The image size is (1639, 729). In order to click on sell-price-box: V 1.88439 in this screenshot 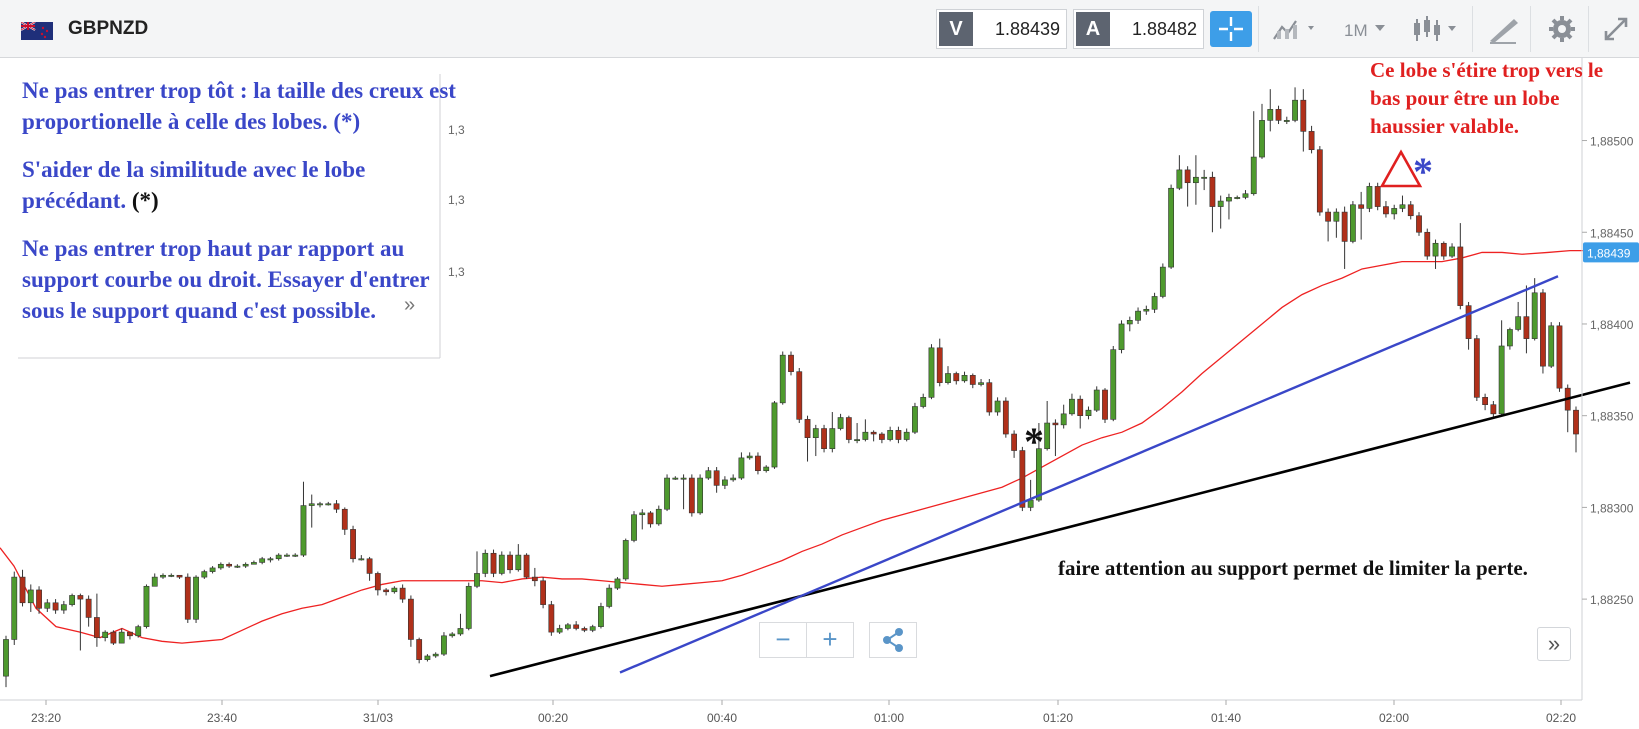, I will do `click(1001, 29)`.